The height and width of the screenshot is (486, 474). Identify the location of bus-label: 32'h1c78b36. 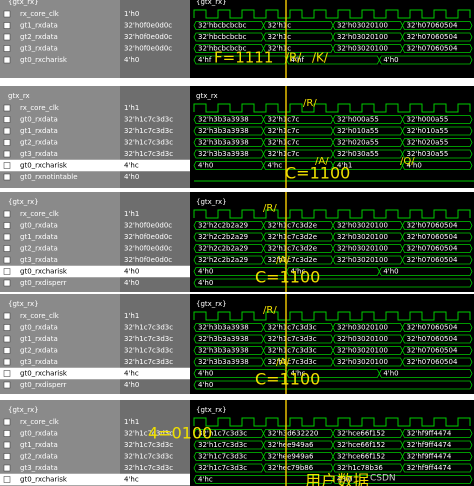
(360, 468).